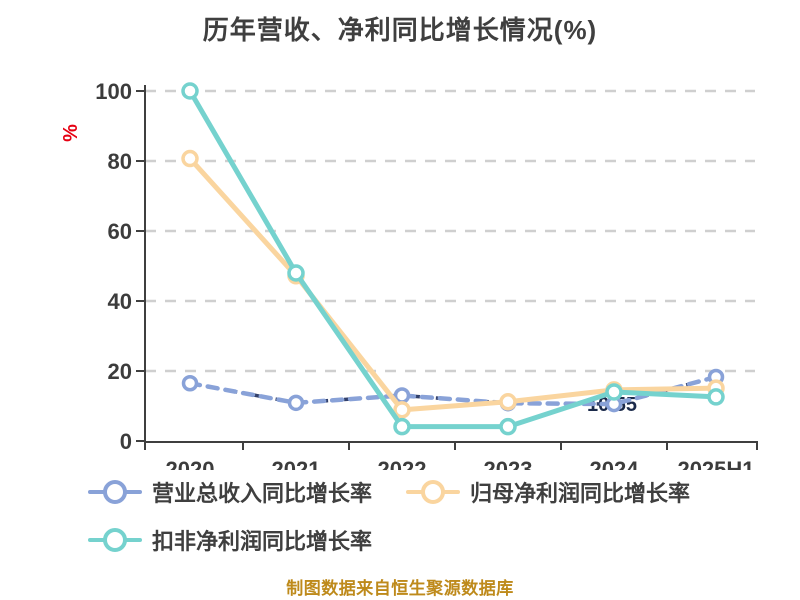 Image resolution: width=800 pixels, height=600 pixels. I want to click on y-tick-label: 0, so click(126, 441).